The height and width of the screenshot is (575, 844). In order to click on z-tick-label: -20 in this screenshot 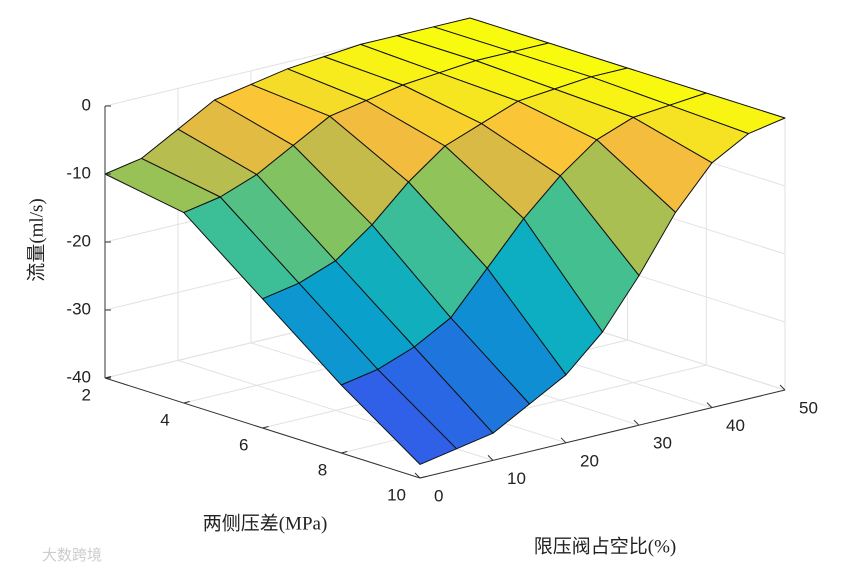, I will do `click(78, 240)`.